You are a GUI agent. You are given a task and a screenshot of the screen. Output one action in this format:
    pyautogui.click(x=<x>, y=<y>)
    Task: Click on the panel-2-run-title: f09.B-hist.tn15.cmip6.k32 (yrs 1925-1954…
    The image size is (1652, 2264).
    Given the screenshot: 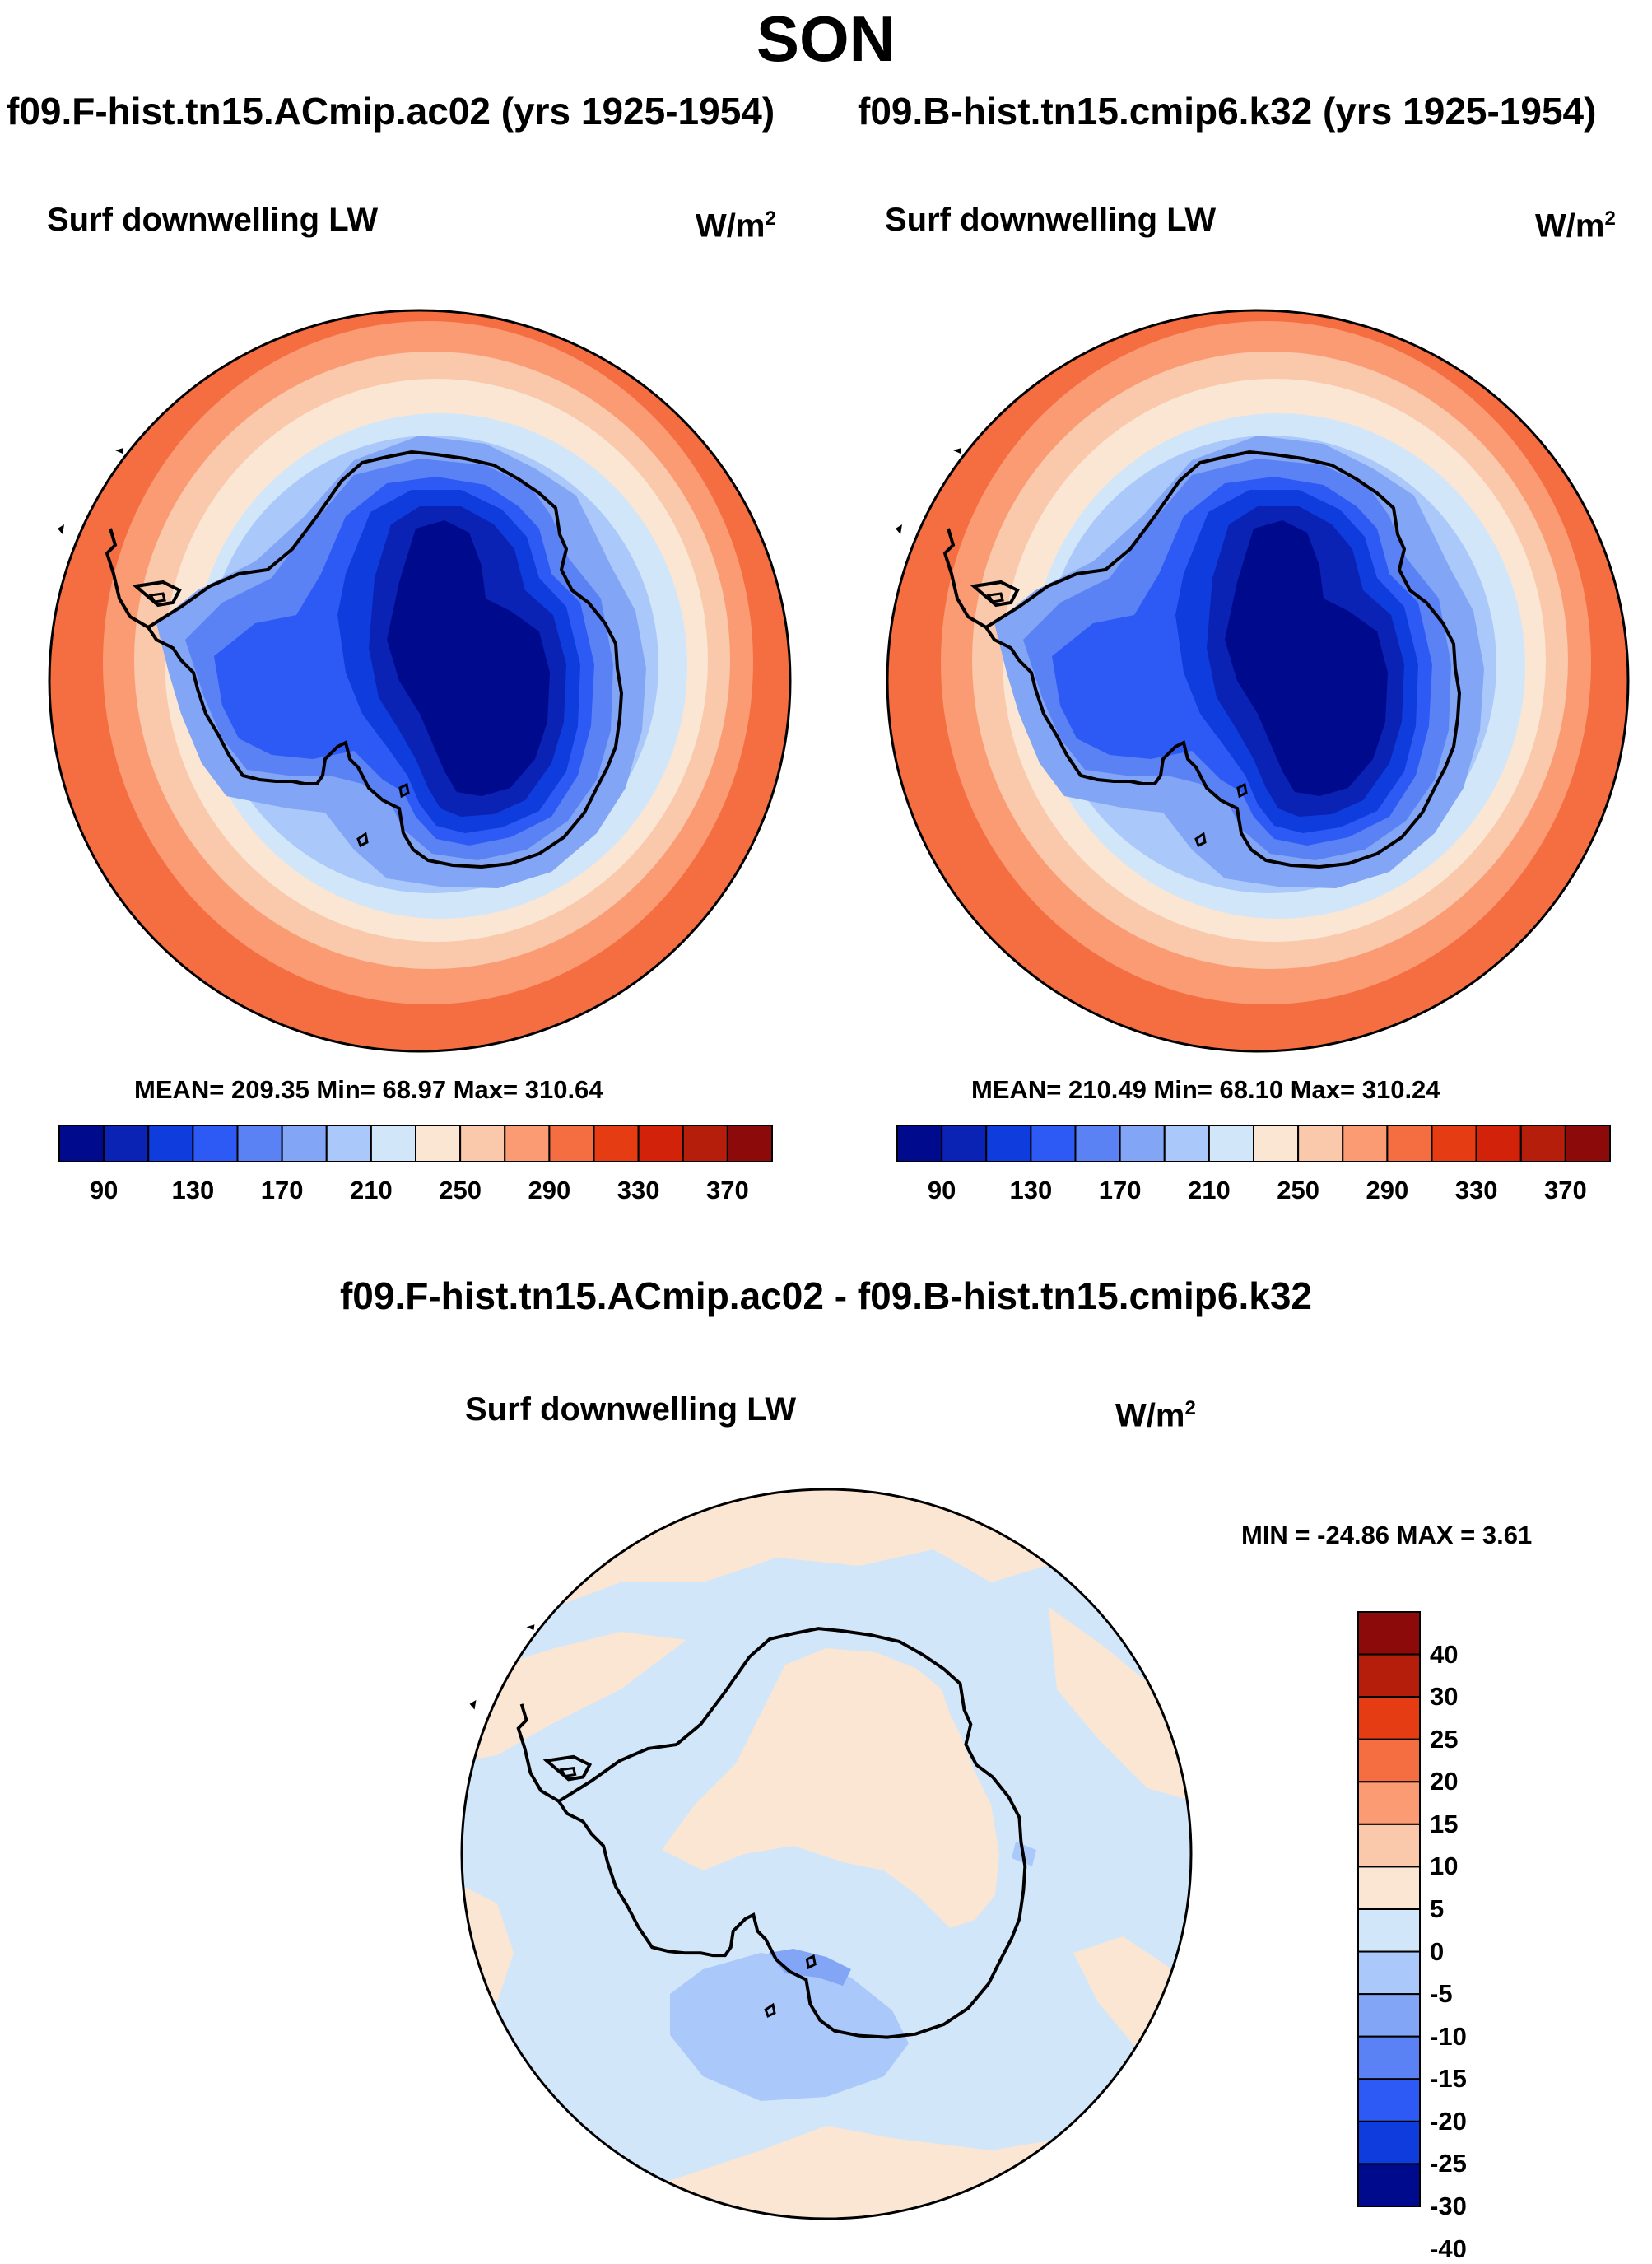 What is the action you would take?
    pyautogui.click(x=1227, y=111)
    